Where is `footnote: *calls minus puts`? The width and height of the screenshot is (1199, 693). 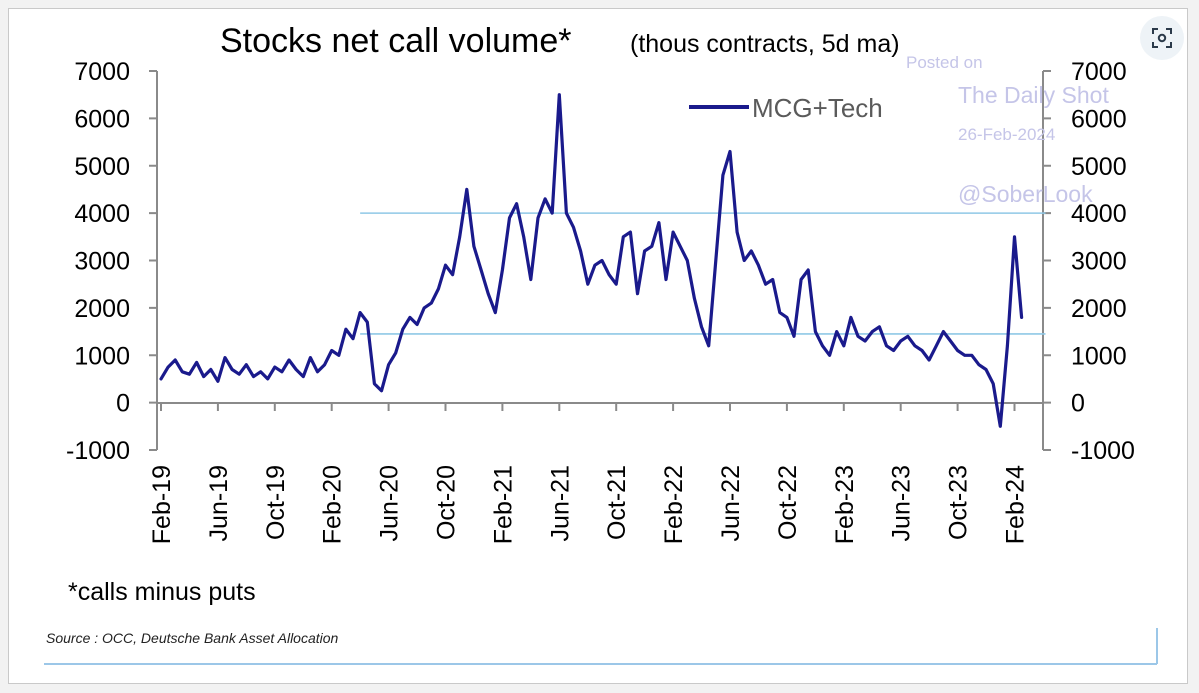
footnote: *calls minus puts is located at coordinates (162, 592).